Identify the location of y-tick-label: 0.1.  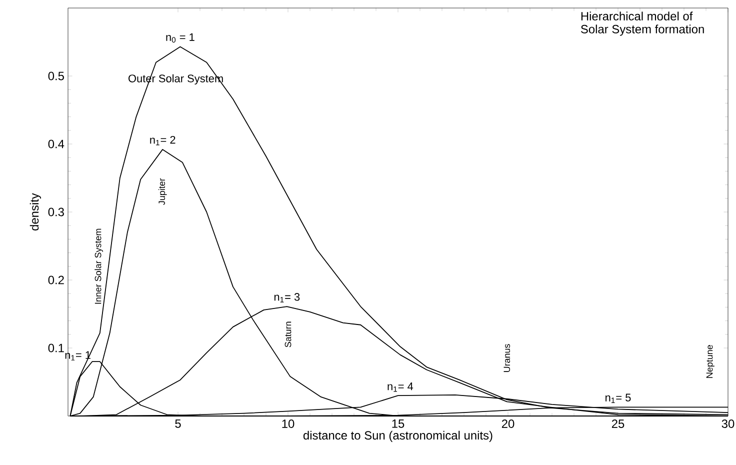
(56, 348).